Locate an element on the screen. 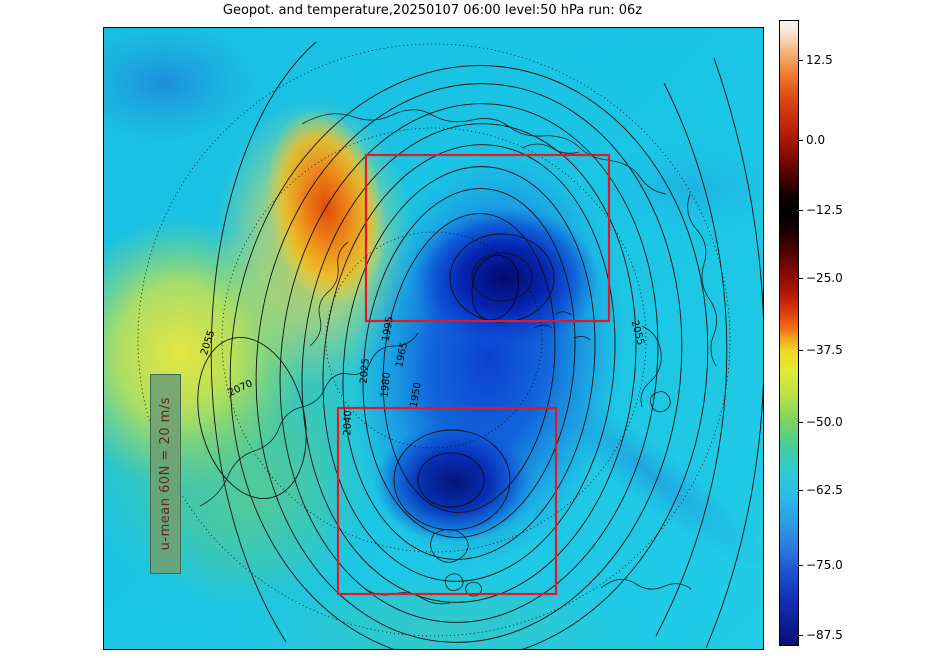  highlight-box-upper is located at coordinates (487, 238).